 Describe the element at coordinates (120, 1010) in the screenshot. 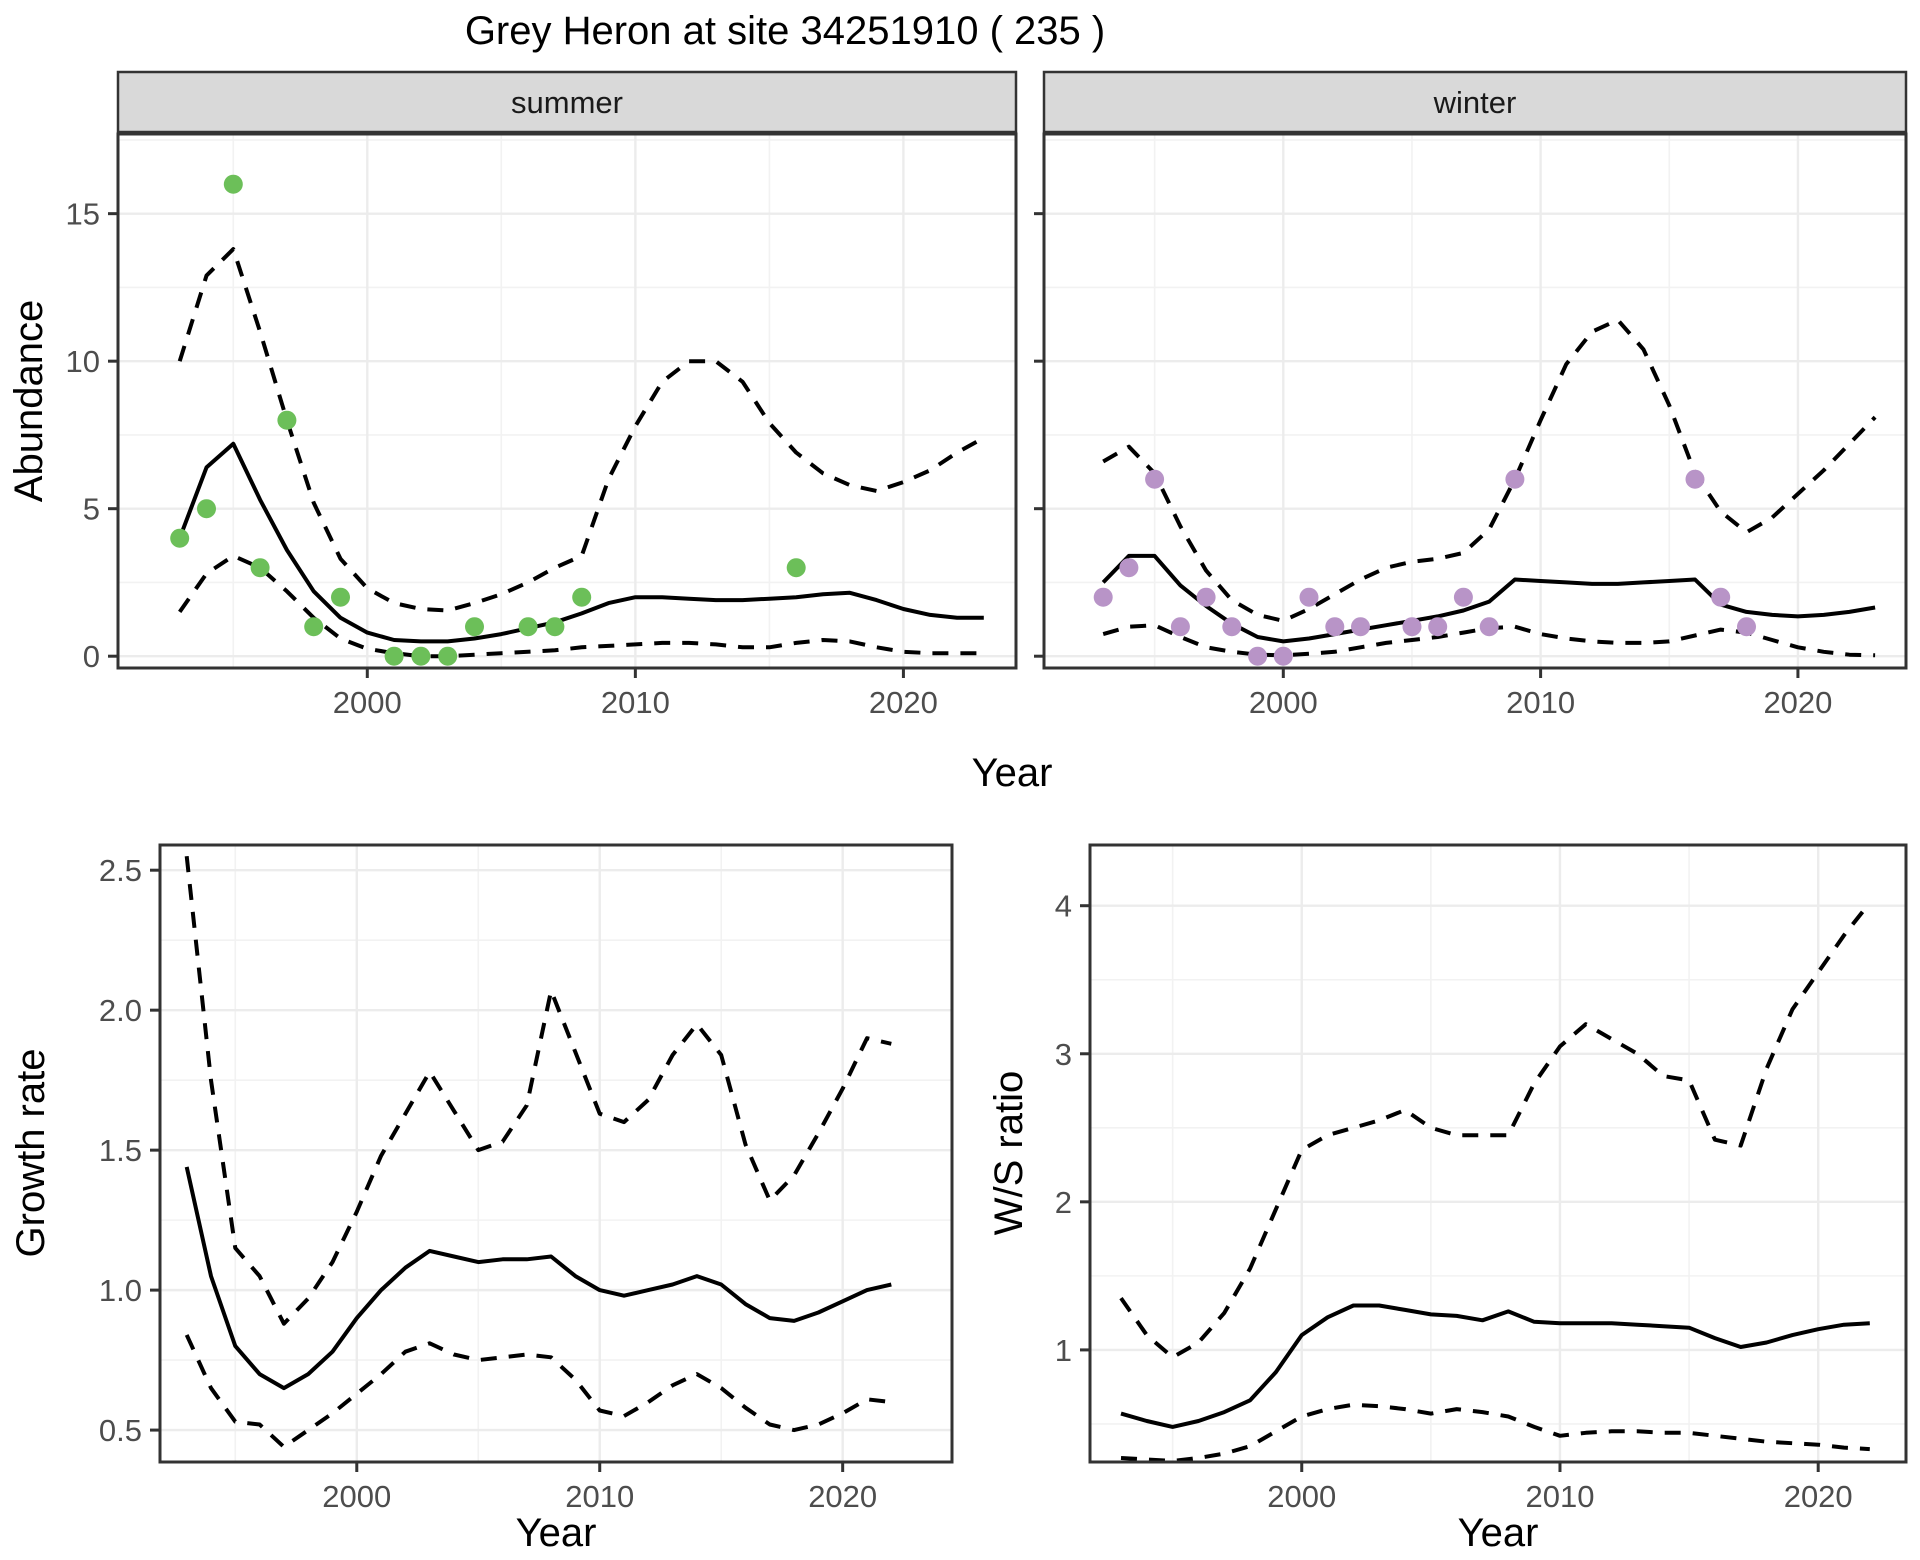

I see `y-tick-label: 2.0` at that location.